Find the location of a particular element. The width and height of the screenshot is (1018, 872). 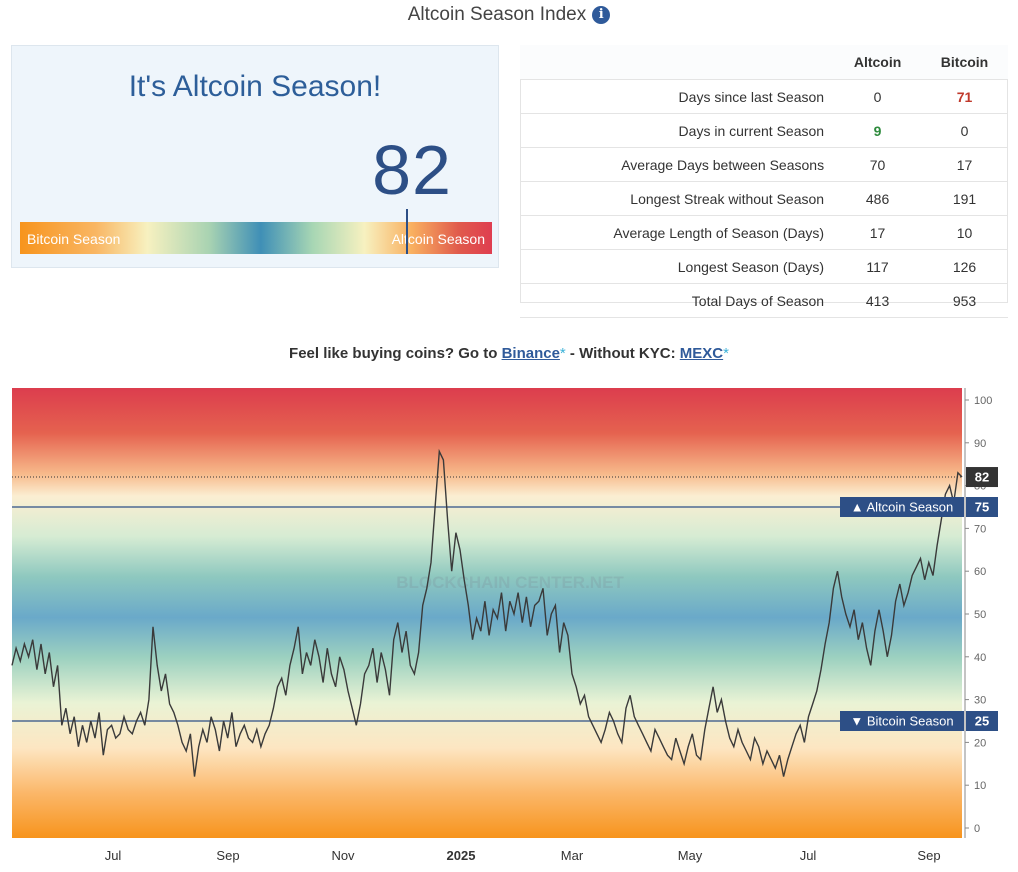

page-title-text: Altcoin Season Index is located at coordinates (497, 14).